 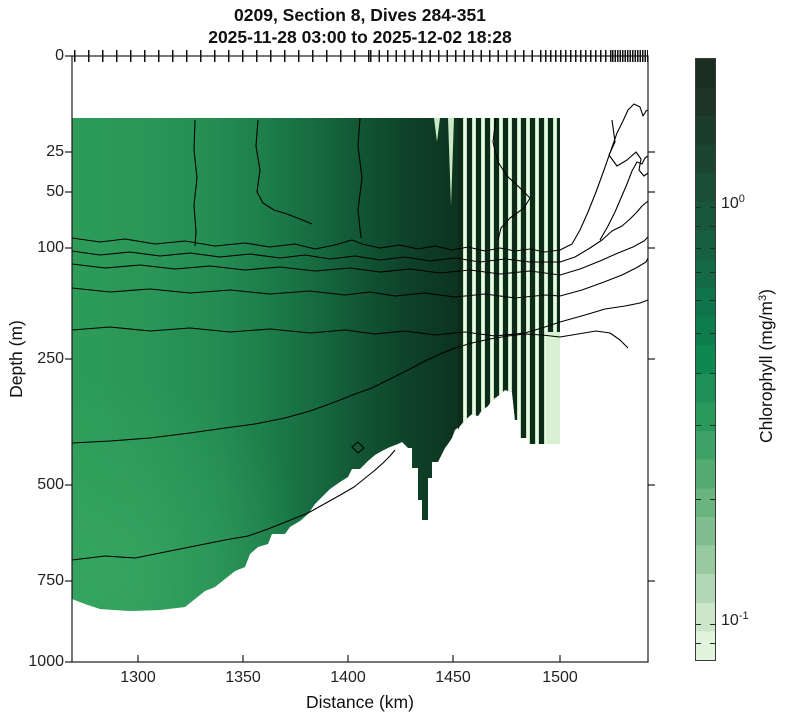 What do you see at coordinates (349, 658) in the screenshot?
I see `x-axis-ticks` at bounding box center [349, 658].